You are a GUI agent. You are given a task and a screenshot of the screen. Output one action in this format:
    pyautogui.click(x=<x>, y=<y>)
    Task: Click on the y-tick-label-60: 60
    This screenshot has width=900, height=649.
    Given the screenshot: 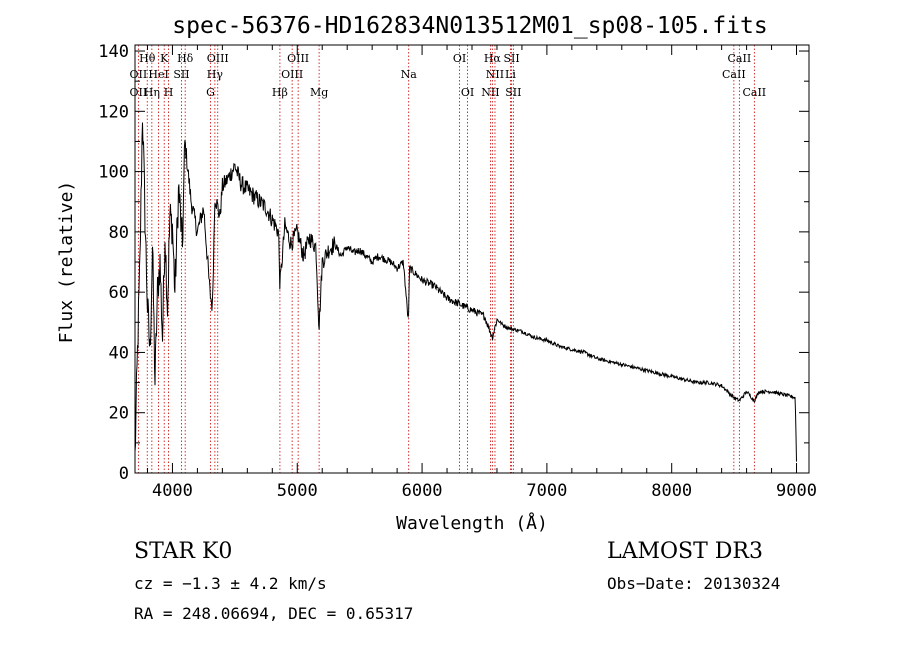 What is the action you would take?
    pyautogui.click(x=119, y=293)
    